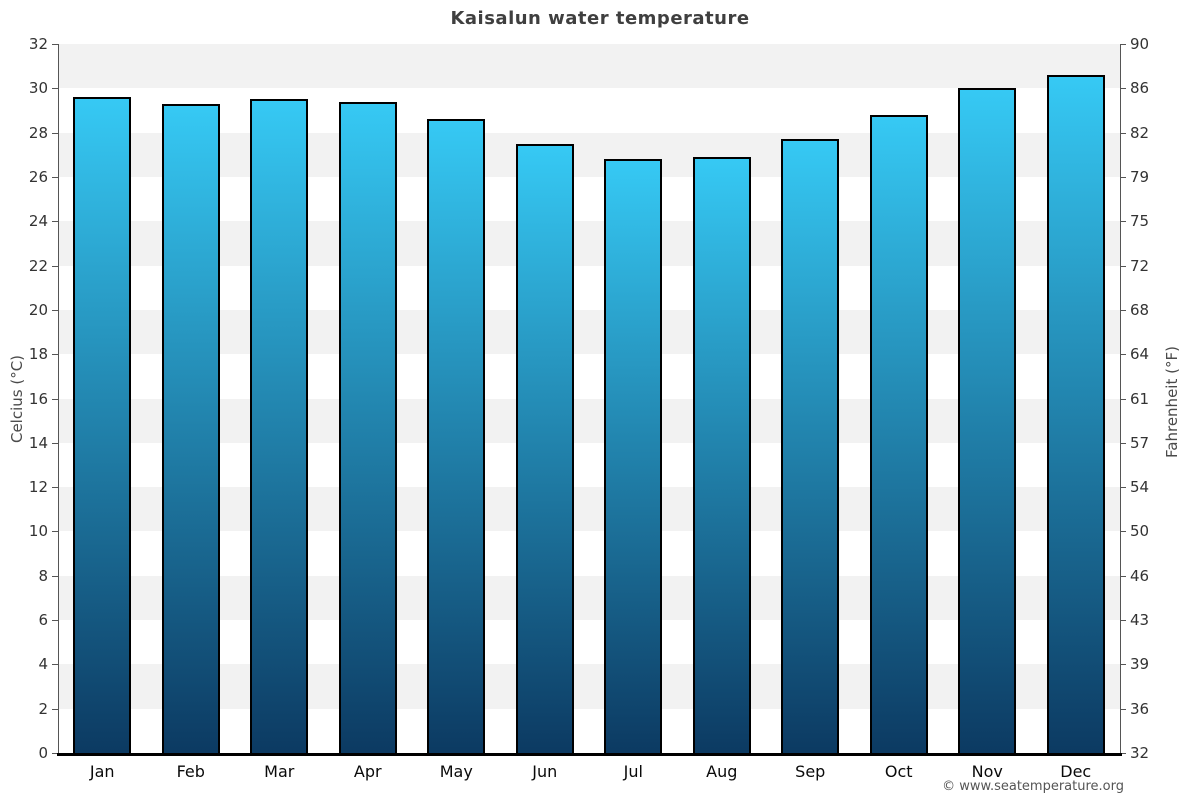 This screenshot has height=800, width=1200. Describe the element at coordinates (1172, 402) in the screenshot. I see `right-axis-title: Fahrenheit (°F)` at that location.